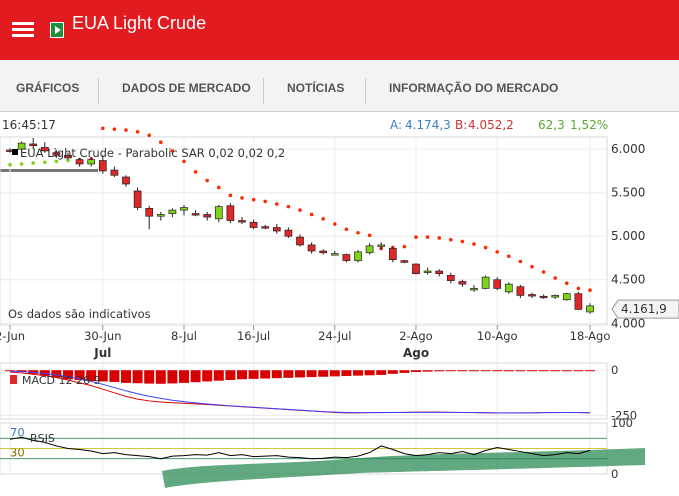 The height and width of the screenshot is (496, 679). I want to click on macd-panel-frame, so click(304, 391).